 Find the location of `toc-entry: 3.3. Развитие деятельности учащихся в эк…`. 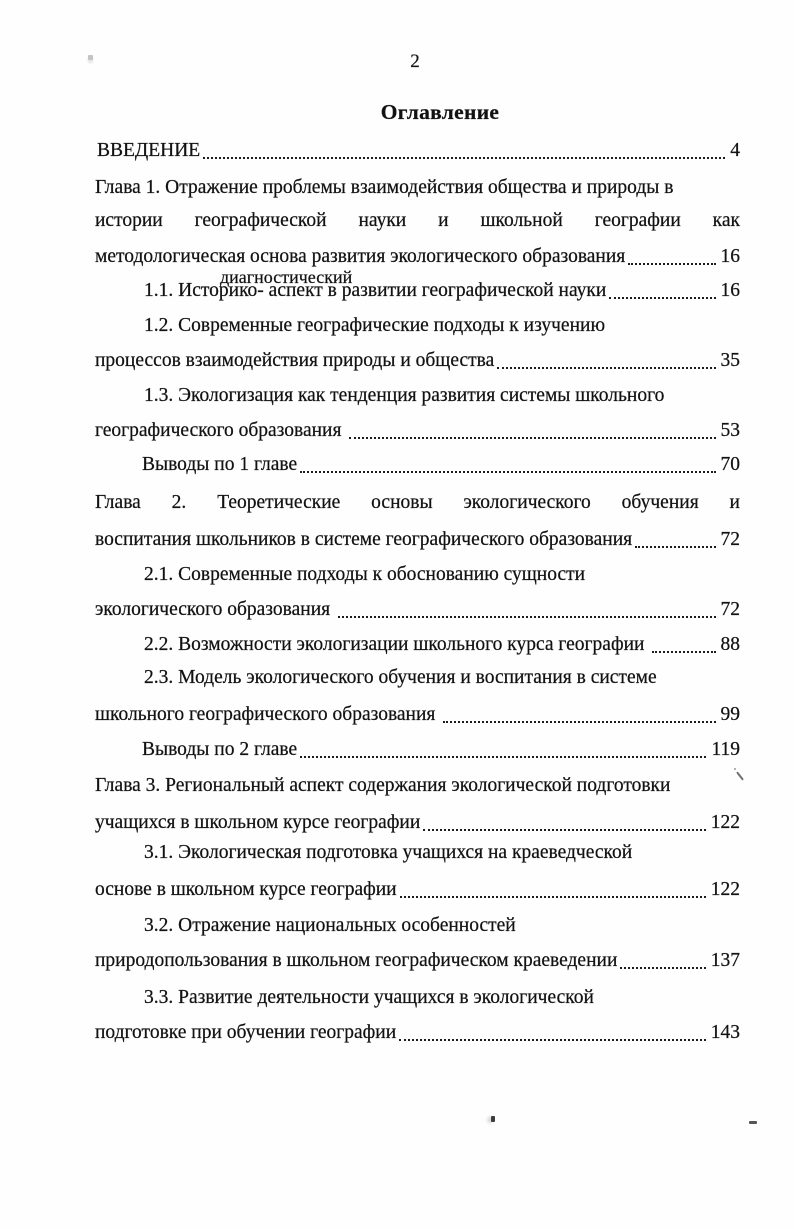

toc-entry: 3.3. Развитие деятельности учащихся в эк… is located at coordinates (417, 998).